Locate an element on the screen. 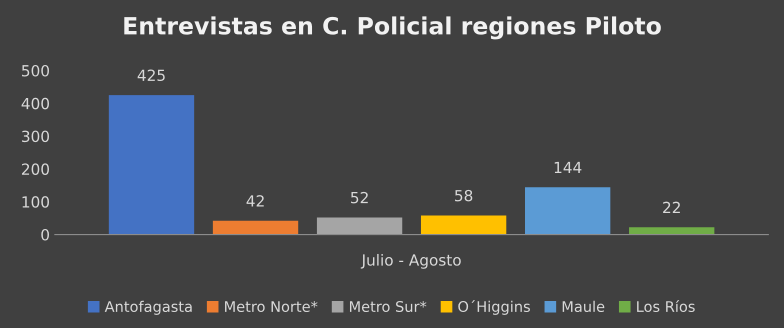 This screenshot has width=784, height=328. legend-label: Antofagasta is located at coordinates (148, 307).